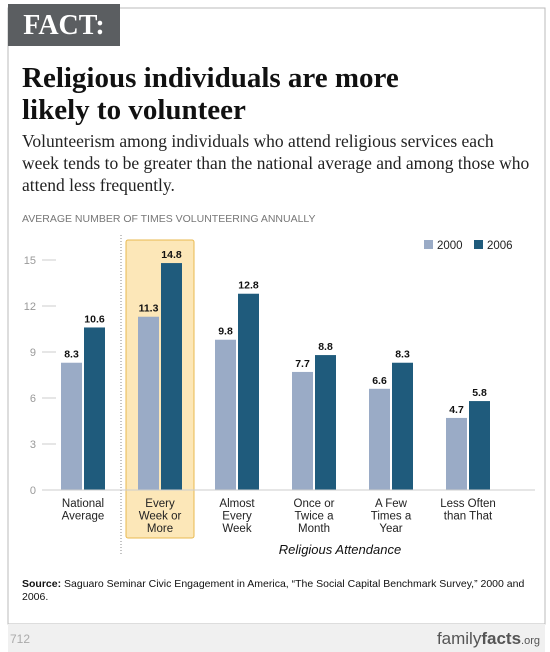 The width and height of the screenshot is (550, 652). I want to click on logo: familyfacts.org, so click(488, 638).